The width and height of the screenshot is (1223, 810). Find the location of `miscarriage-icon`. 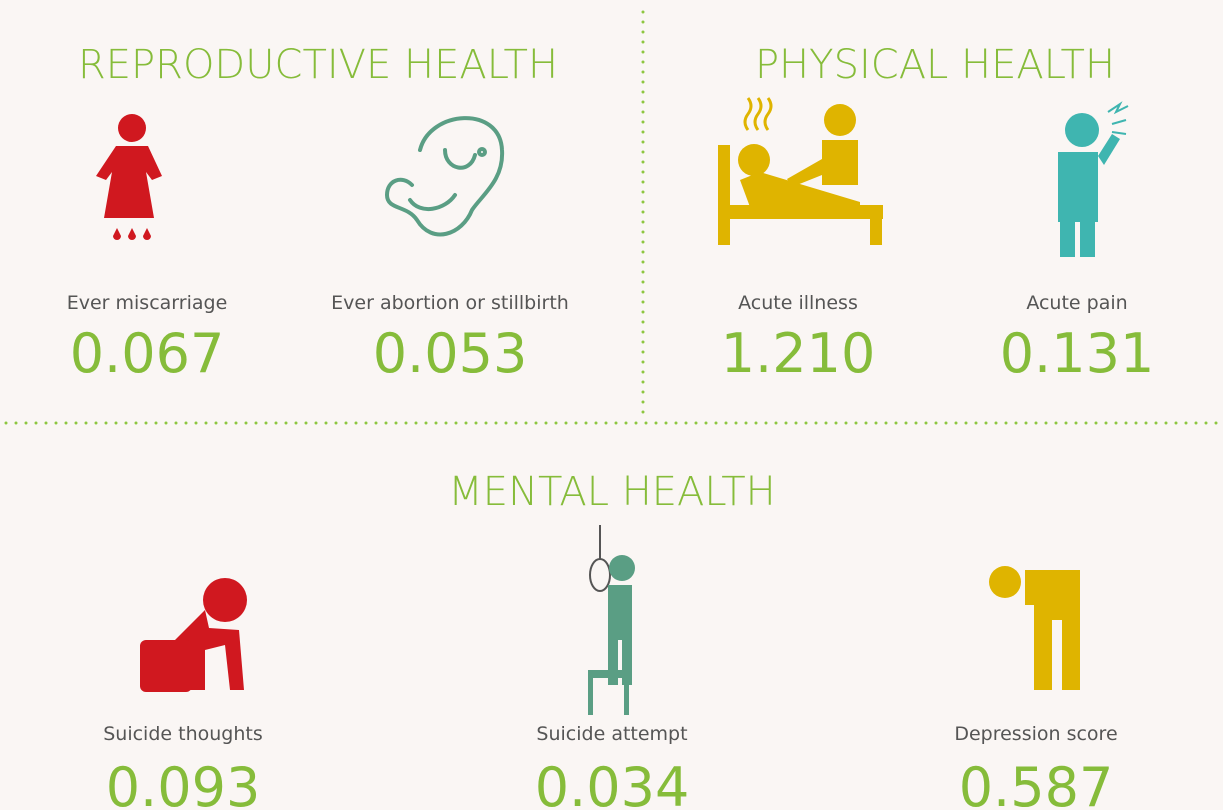

miscarriage-icon is located at coordinates (129, 177).